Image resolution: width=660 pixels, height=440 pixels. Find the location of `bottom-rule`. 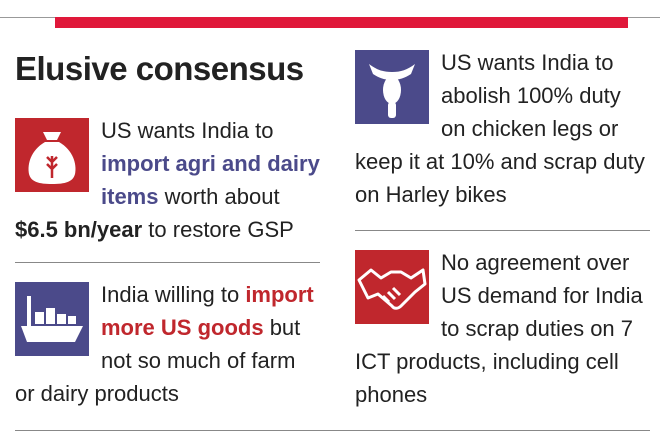

bottom-rule is located at coordinates (332, 430).